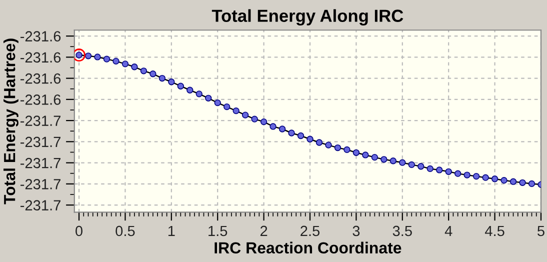 This screenshot has height=262, width=547. What do you see at coordinates (171, 231) in the screenshot?
I see `x-tick-label: 1` at bounding box center [171, 231].